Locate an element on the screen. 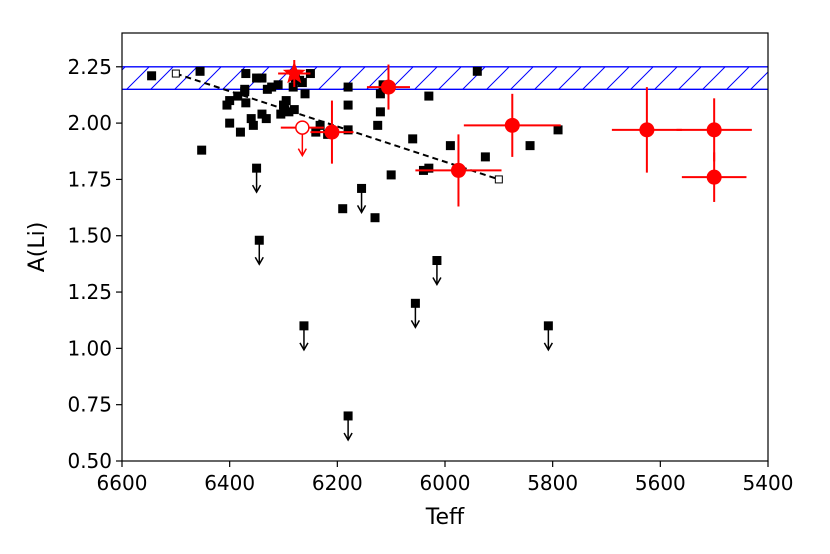  x-axis: 6600 6400 6200 6000 5800 5600 5400 is located at coordinates (445, 478).